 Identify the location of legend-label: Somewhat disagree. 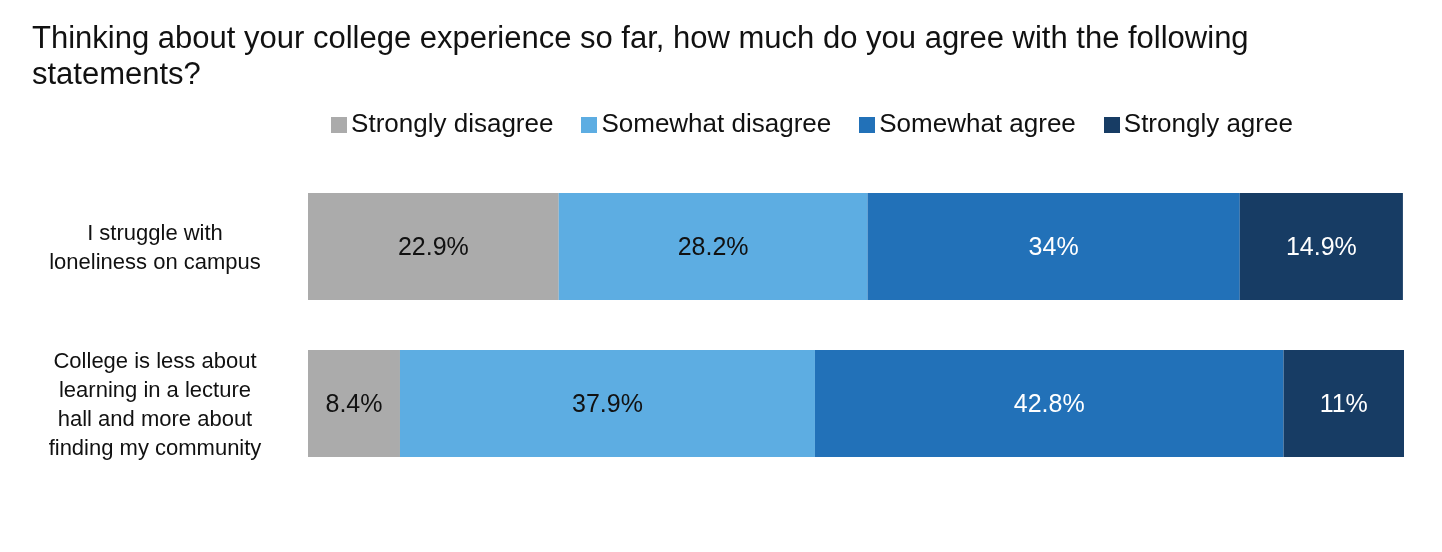
(716, 123).